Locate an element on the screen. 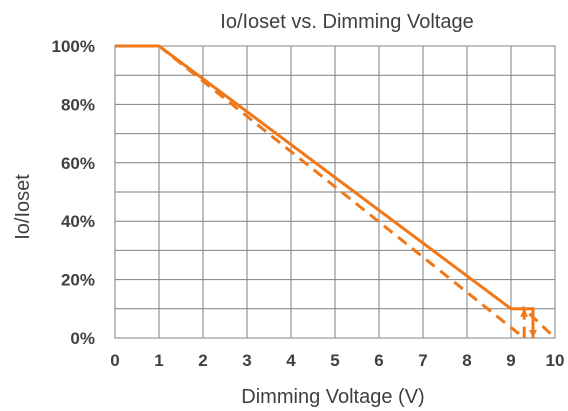 This screenshot has width=568, height=411. x-axis-label: Dimming Voltage (V) is located at coordinates (332, 397).